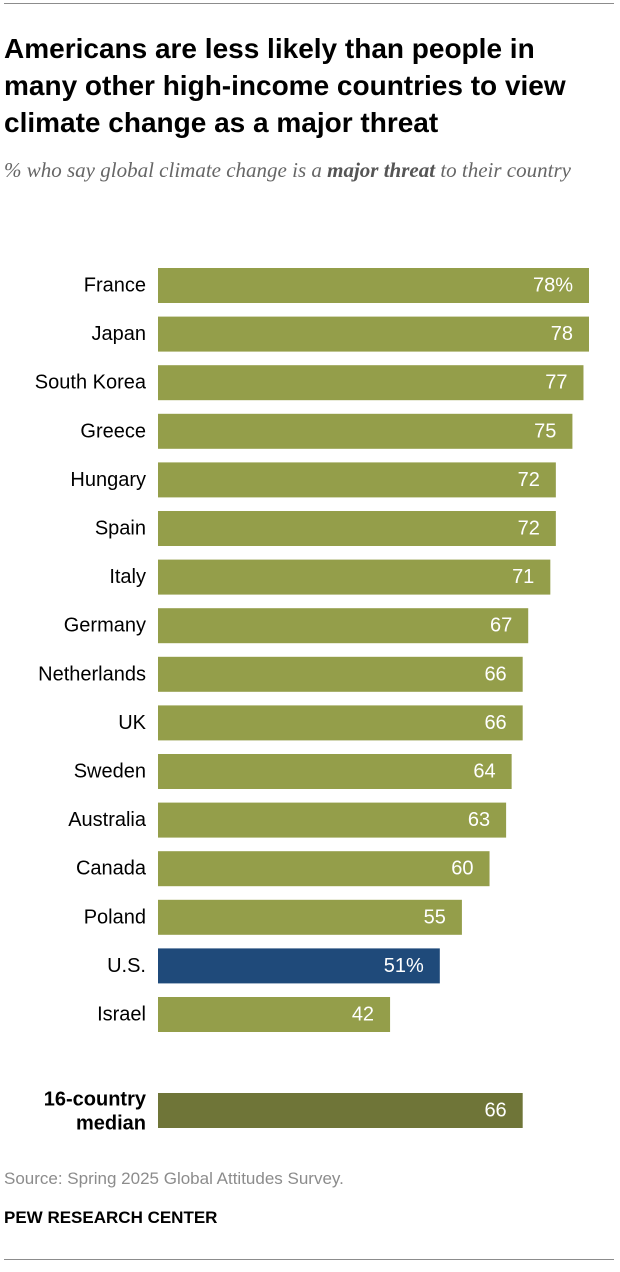  I want to click on bar-france, so click(373, 285).